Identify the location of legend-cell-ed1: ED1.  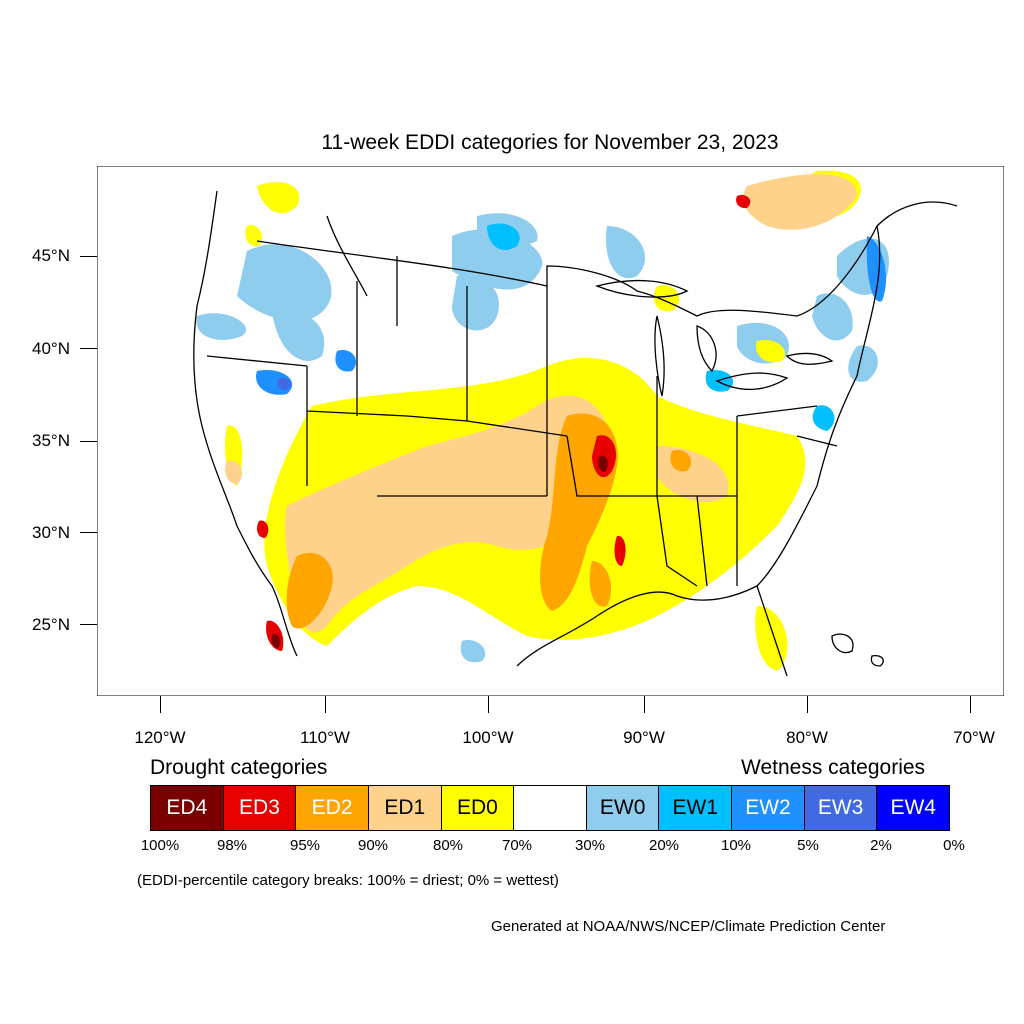
(405, 808).